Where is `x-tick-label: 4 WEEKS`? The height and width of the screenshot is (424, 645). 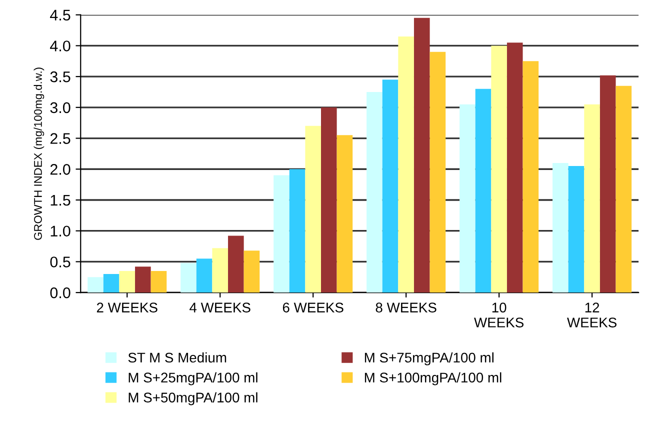 x-tick-label: 4 WEEKS is located at coordinates (220, 307).